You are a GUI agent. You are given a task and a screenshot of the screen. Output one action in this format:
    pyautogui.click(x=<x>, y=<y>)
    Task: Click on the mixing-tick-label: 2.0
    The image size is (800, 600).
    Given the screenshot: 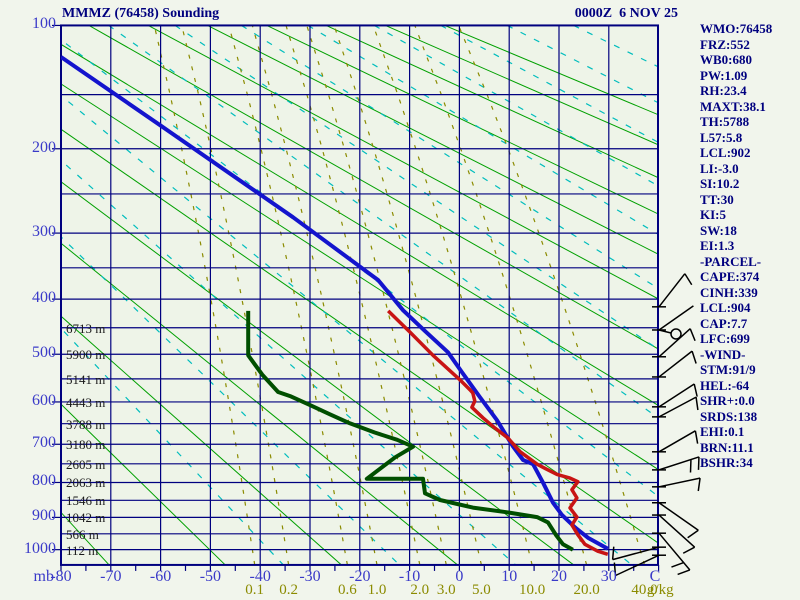 What is the action you would take?
    pyautogui.click(x=420, y=590)
    